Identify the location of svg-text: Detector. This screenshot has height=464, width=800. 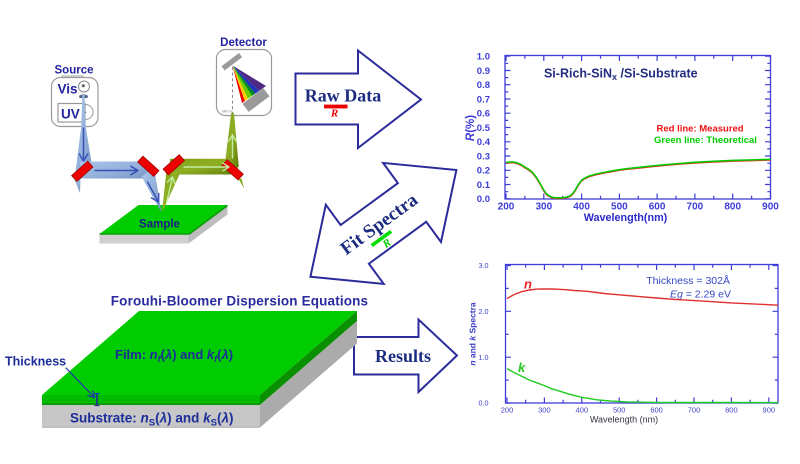
(243, 43).